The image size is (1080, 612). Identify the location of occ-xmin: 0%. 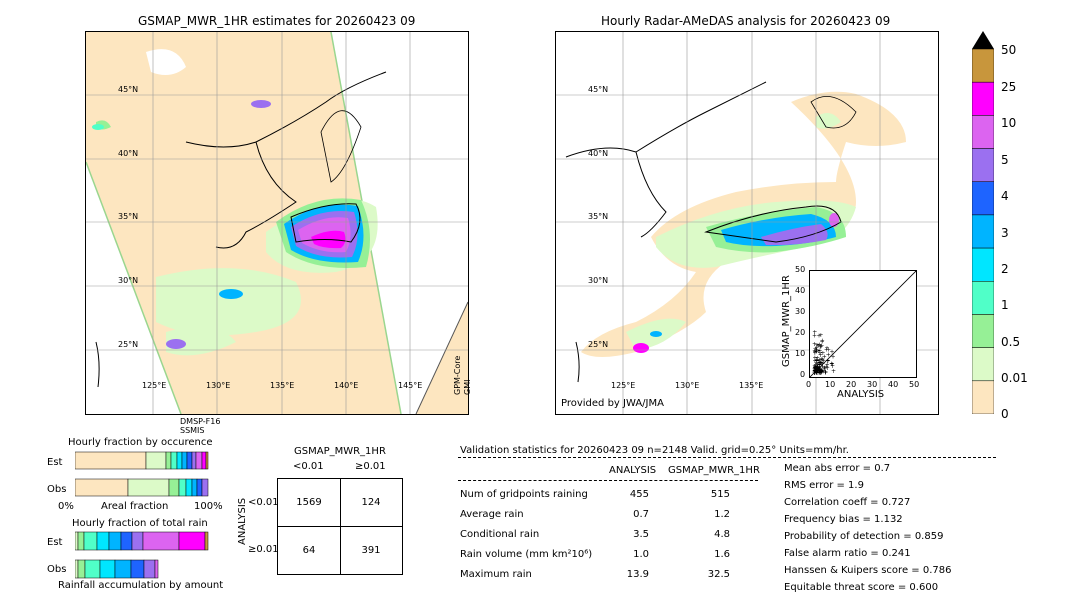
(66, 506).